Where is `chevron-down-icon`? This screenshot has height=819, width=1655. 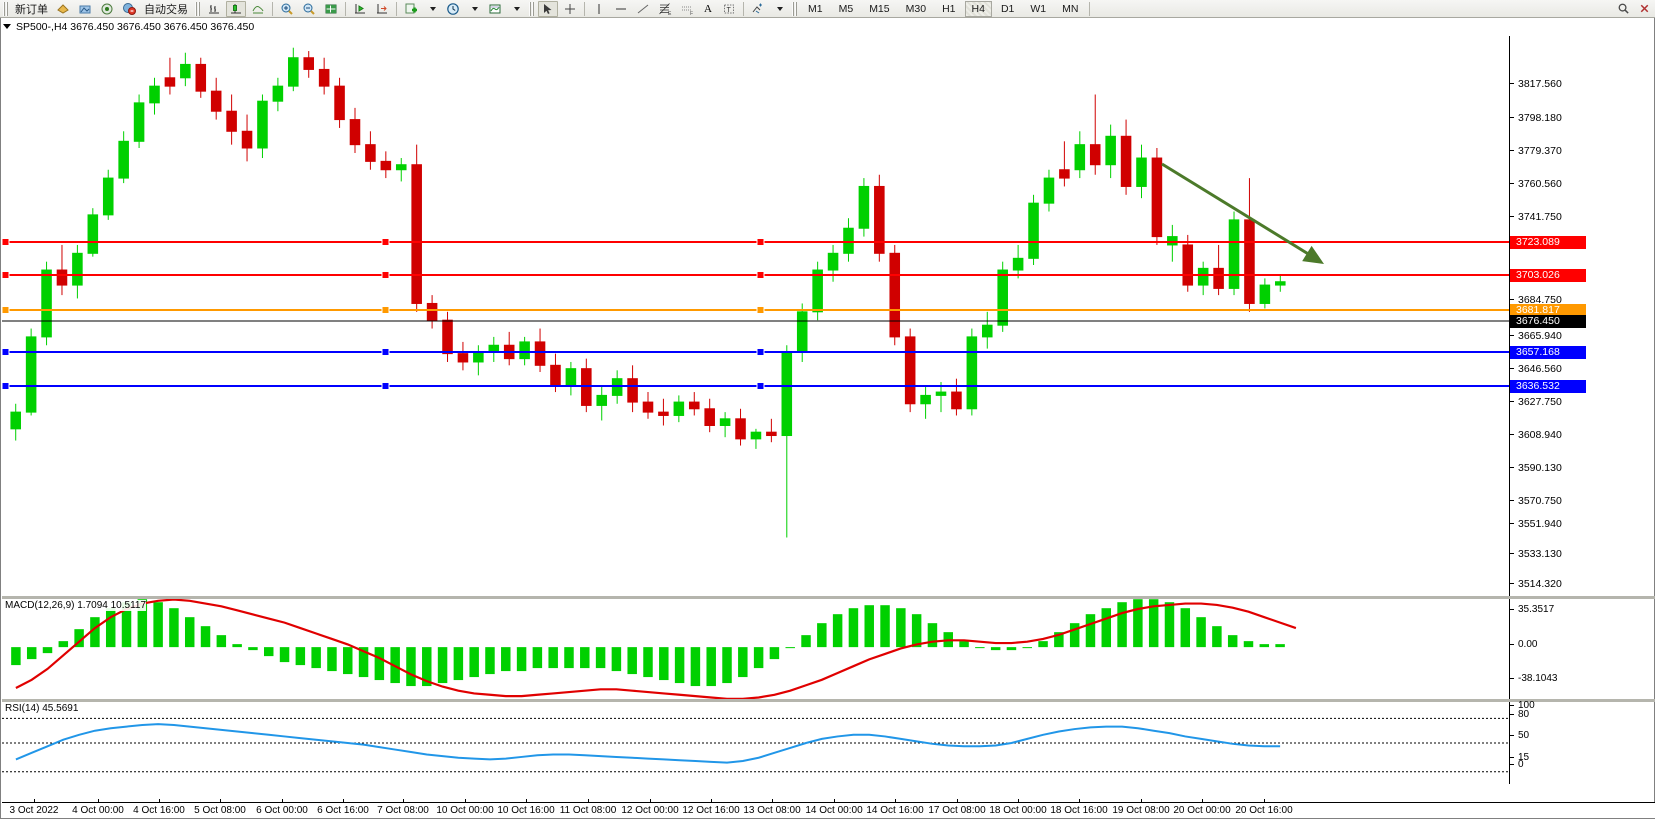 chevron-down-icon is located at coordinates (432, 9).